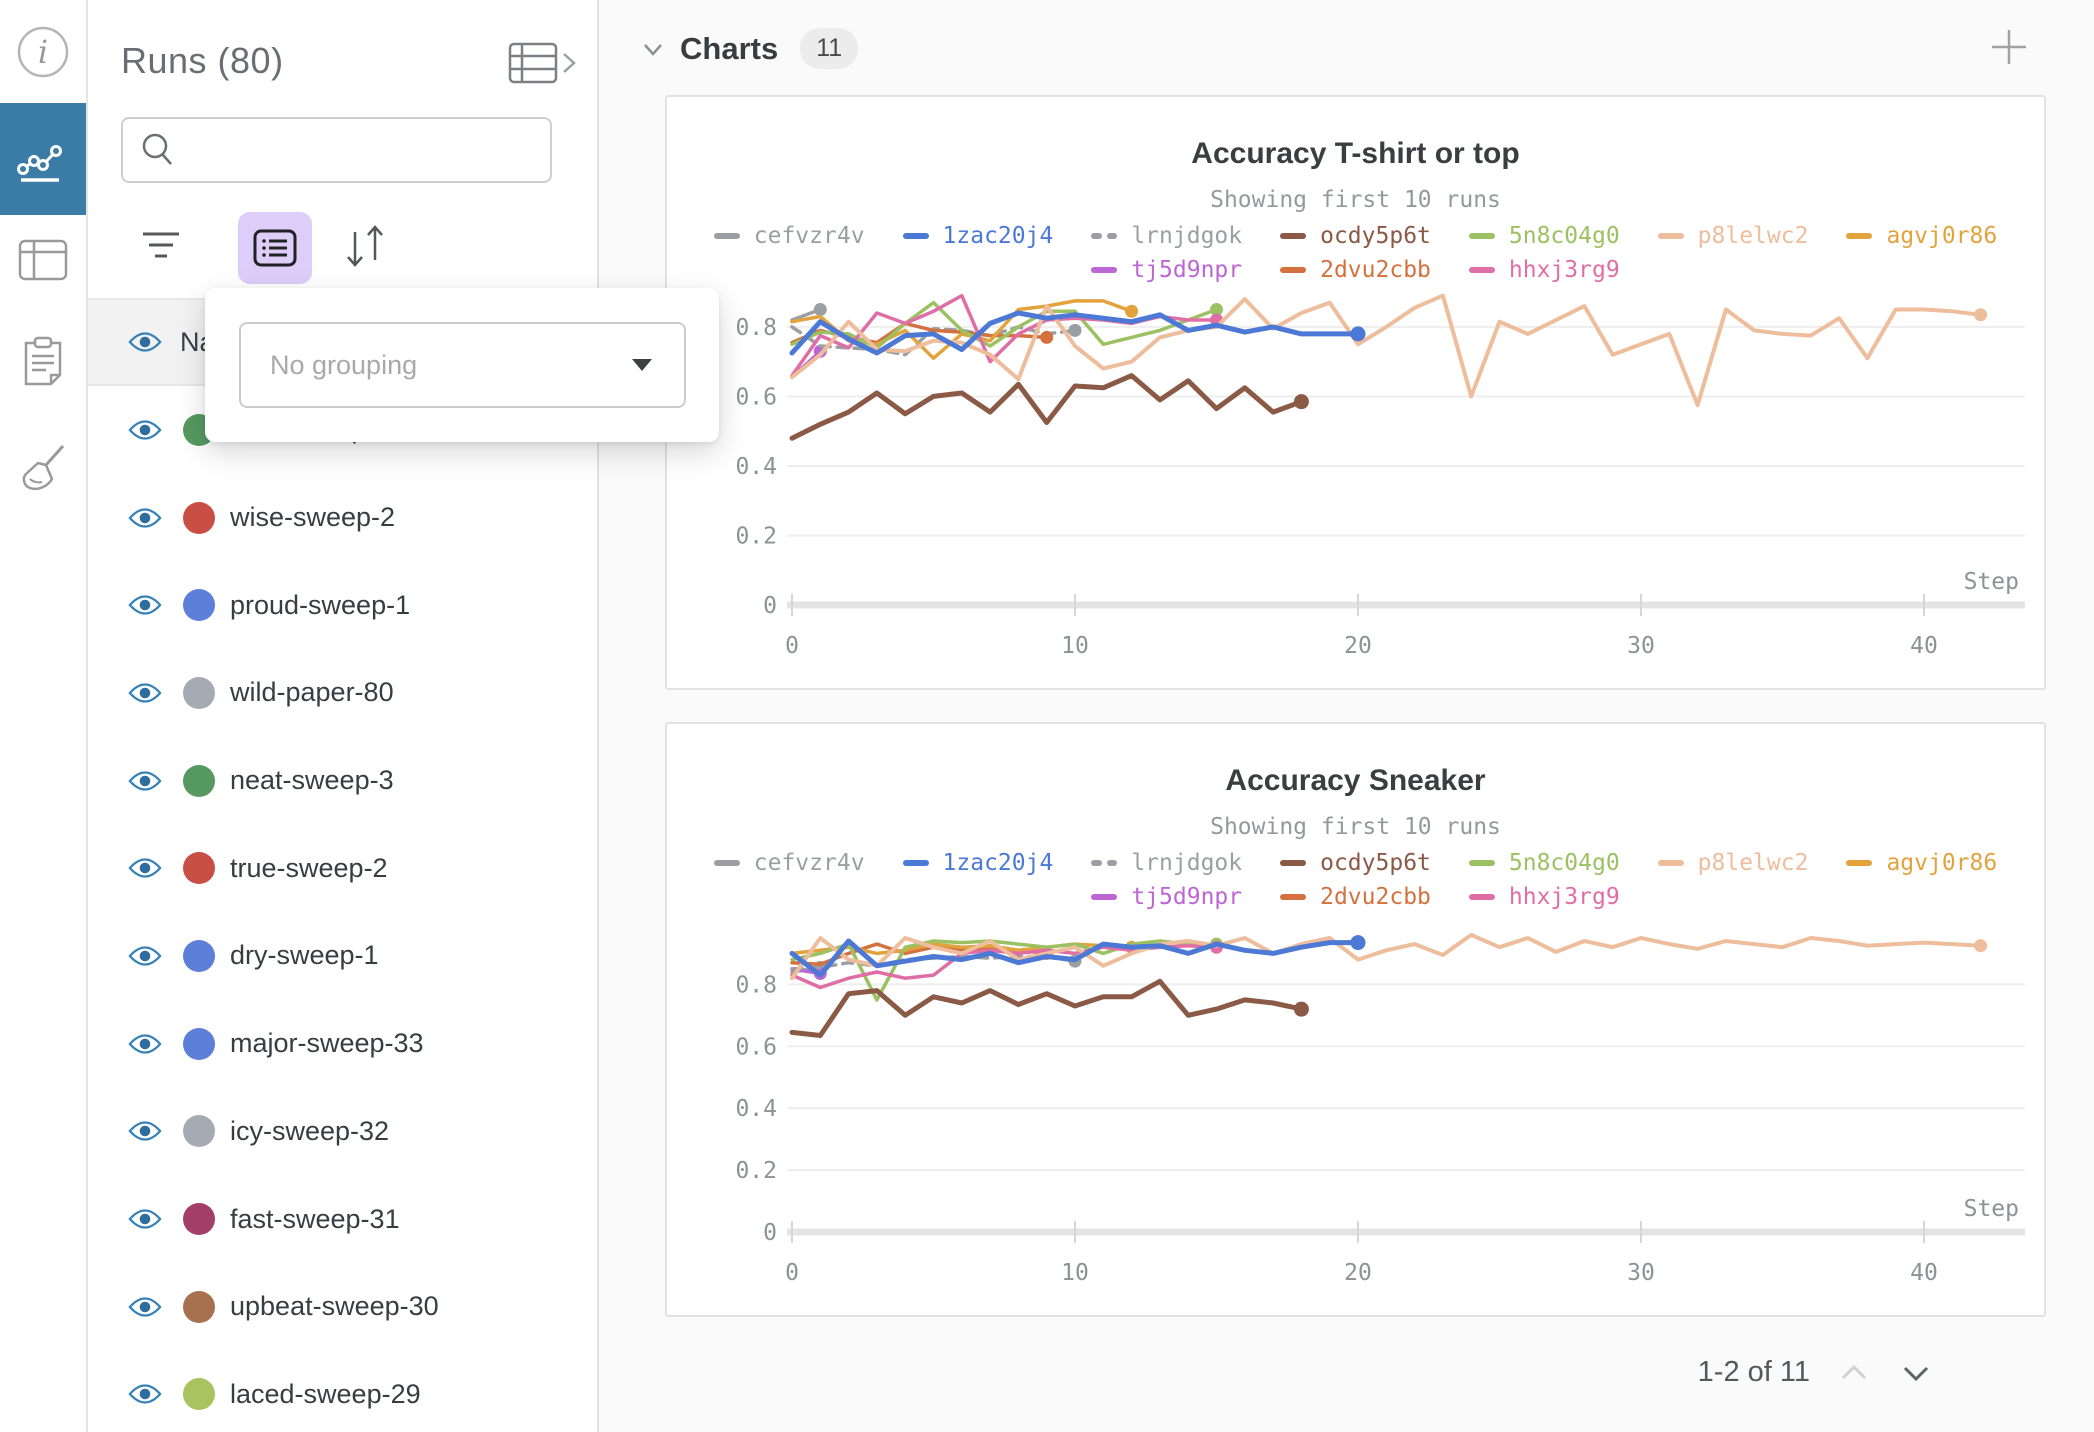 The image size is (2094, 1432). I want to click on pagination-next-button, so click(1916, 1373).